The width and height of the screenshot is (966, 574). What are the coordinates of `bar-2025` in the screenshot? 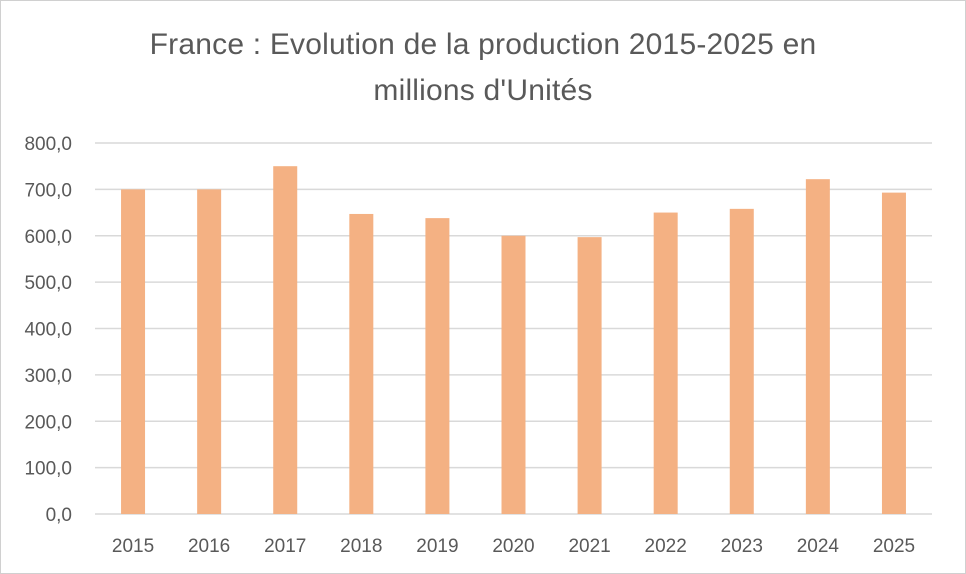 It's located at (893, 353).